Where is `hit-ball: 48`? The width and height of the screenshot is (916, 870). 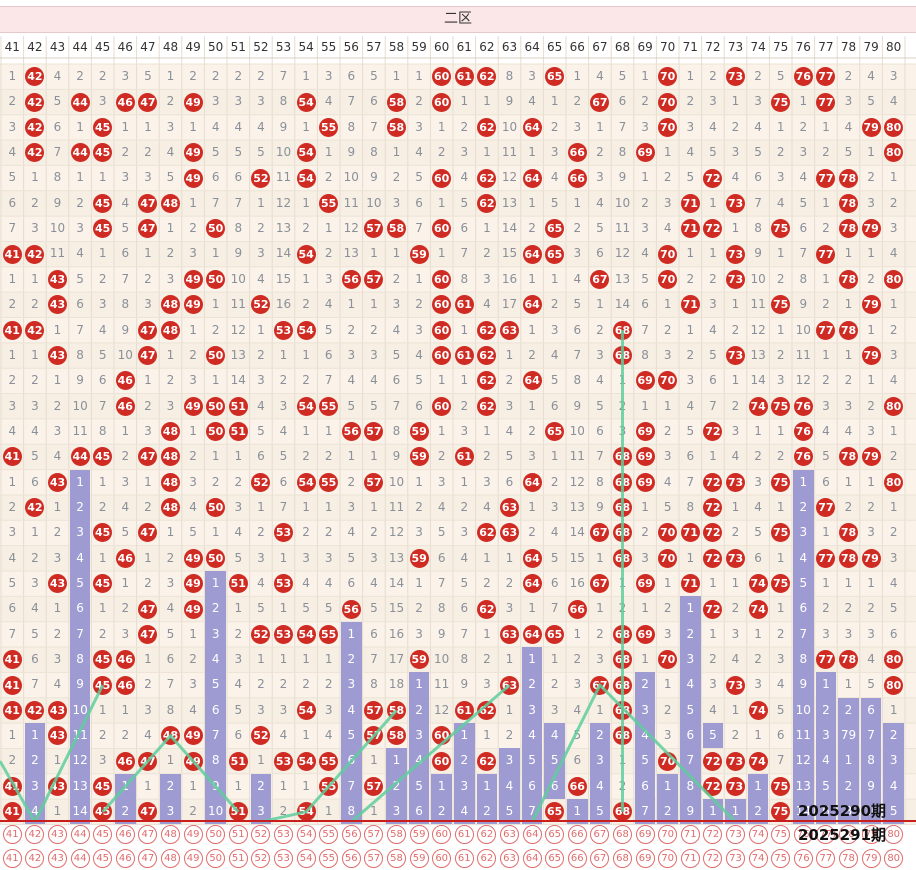 hit-ball: 48 is located at coordinates (170, 203).